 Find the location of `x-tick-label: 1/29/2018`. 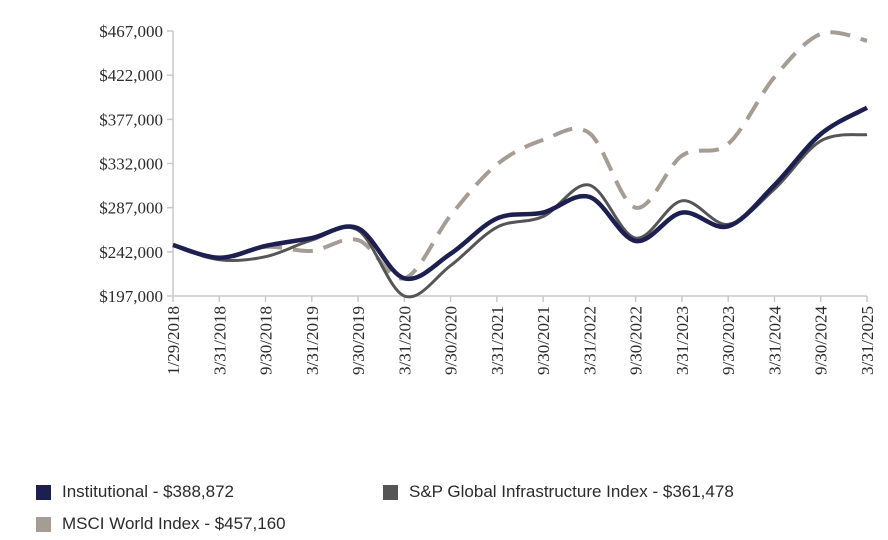

x-tick-label: 1/29/2018 is located at coordinates (173, 340).